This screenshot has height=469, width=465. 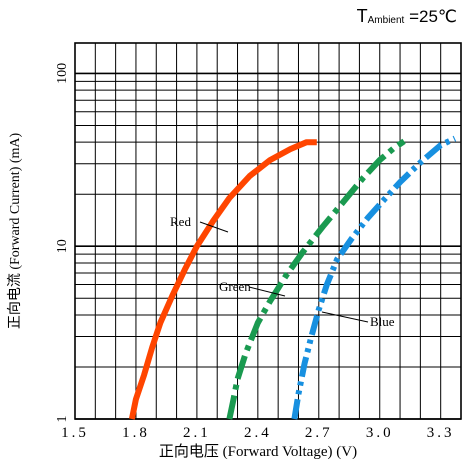 What do you see at coordinates (235, 286) in the screenshot?
I see `annotation-green: Green` at bounding box center [235, 286].